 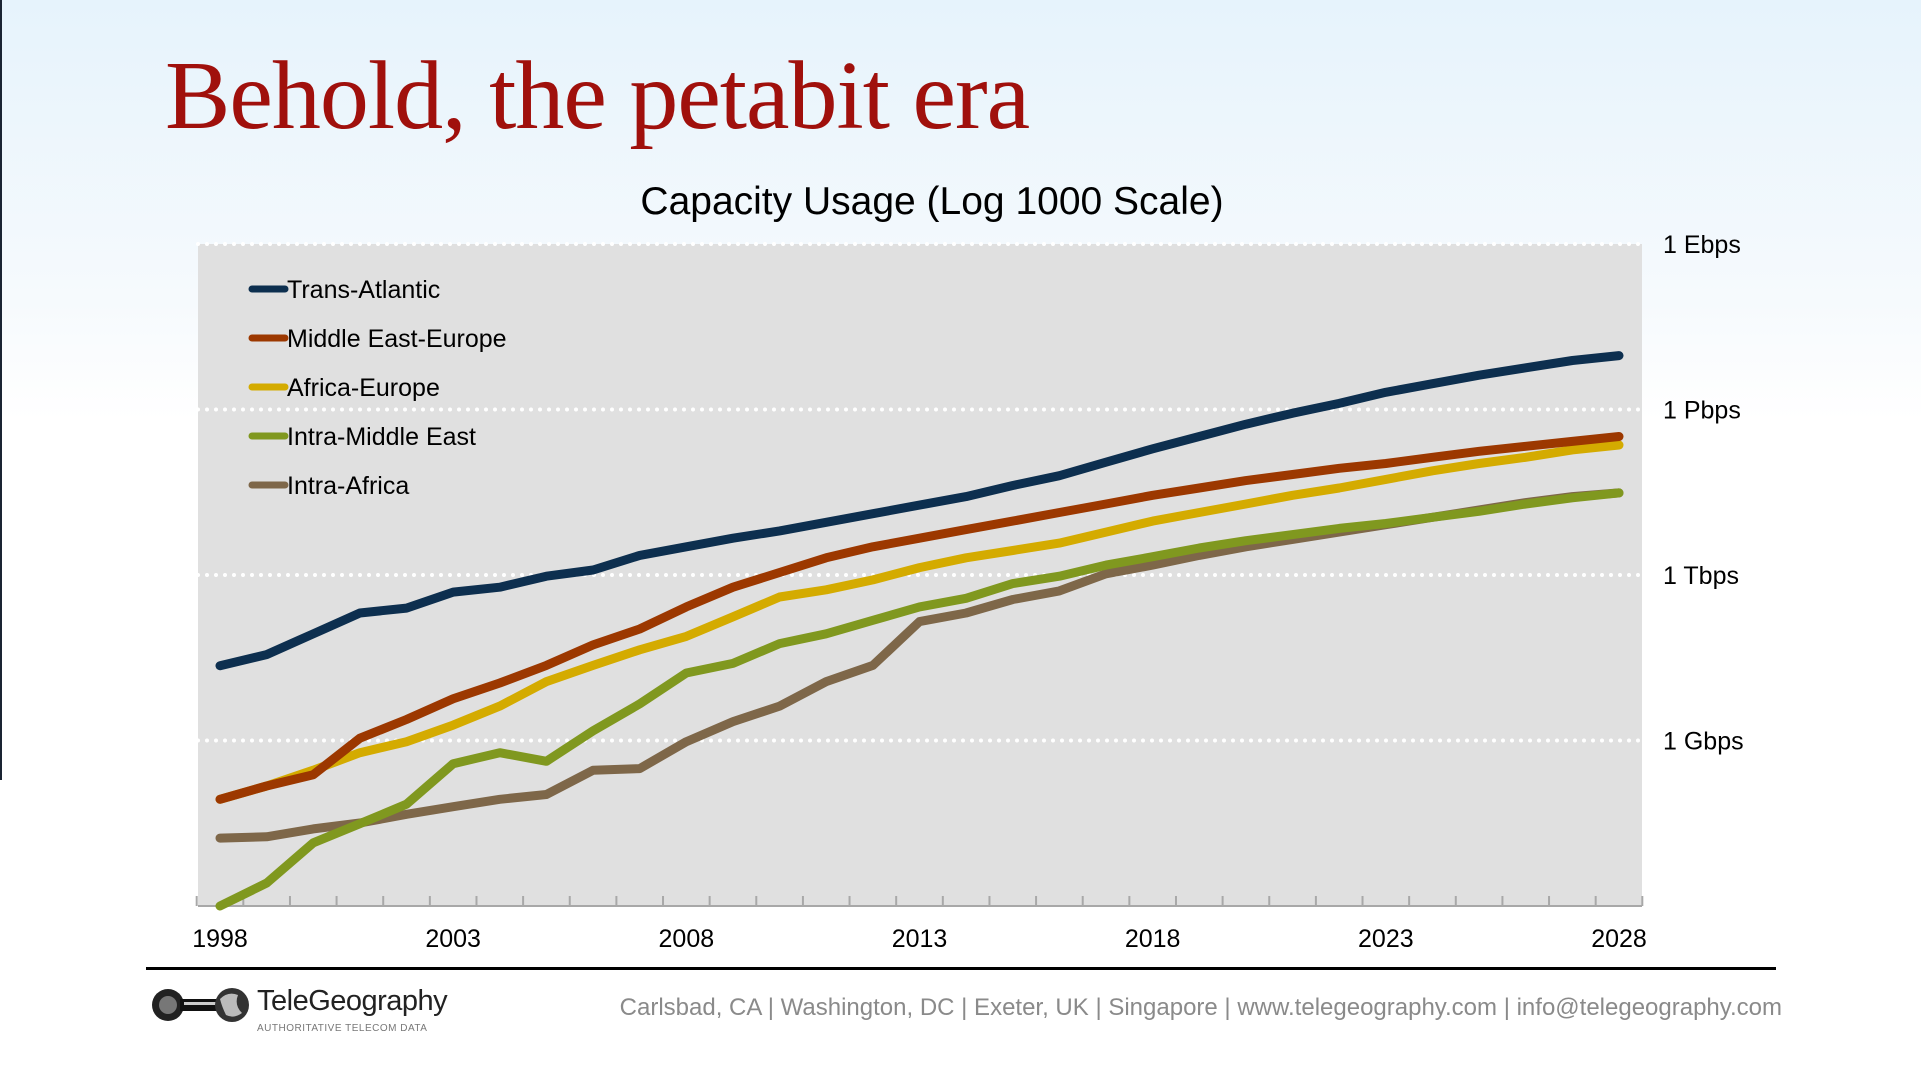 I want to click on legend-label: Trans-Atlantic, so click(x=363, y=290).